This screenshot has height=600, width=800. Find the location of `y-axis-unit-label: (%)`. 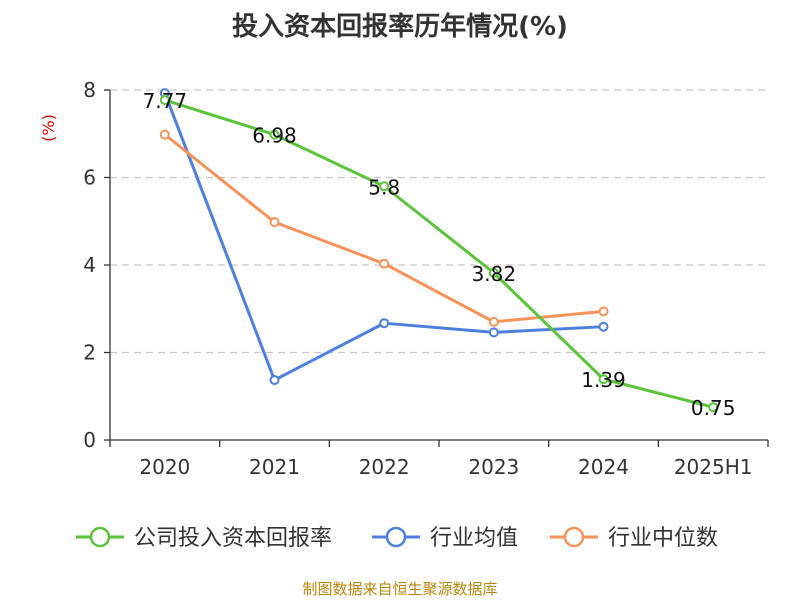

y-axis-unit-label: (%) is located at coordinates (48, 128).